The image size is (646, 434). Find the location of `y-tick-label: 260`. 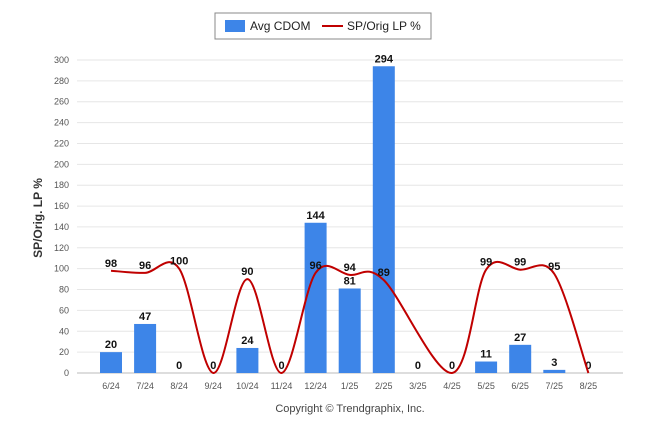

y-tick-label: 260 is located at coordinates (61, 102).